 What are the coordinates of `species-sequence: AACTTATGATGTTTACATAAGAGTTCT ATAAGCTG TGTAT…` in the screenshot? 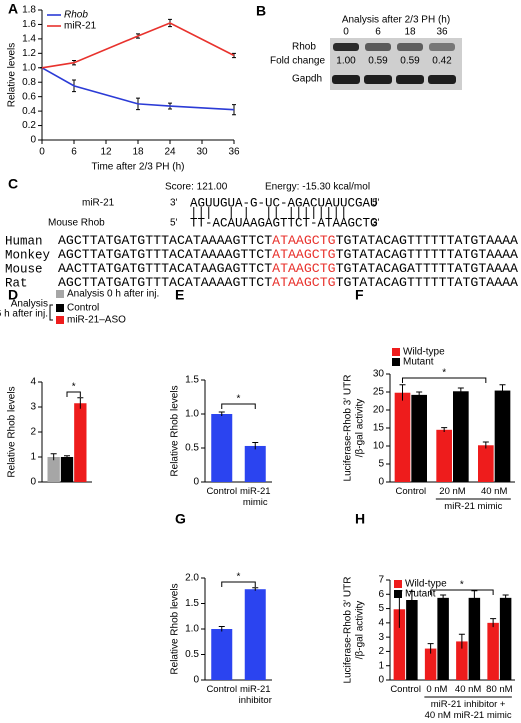 It's located at (288, 269).